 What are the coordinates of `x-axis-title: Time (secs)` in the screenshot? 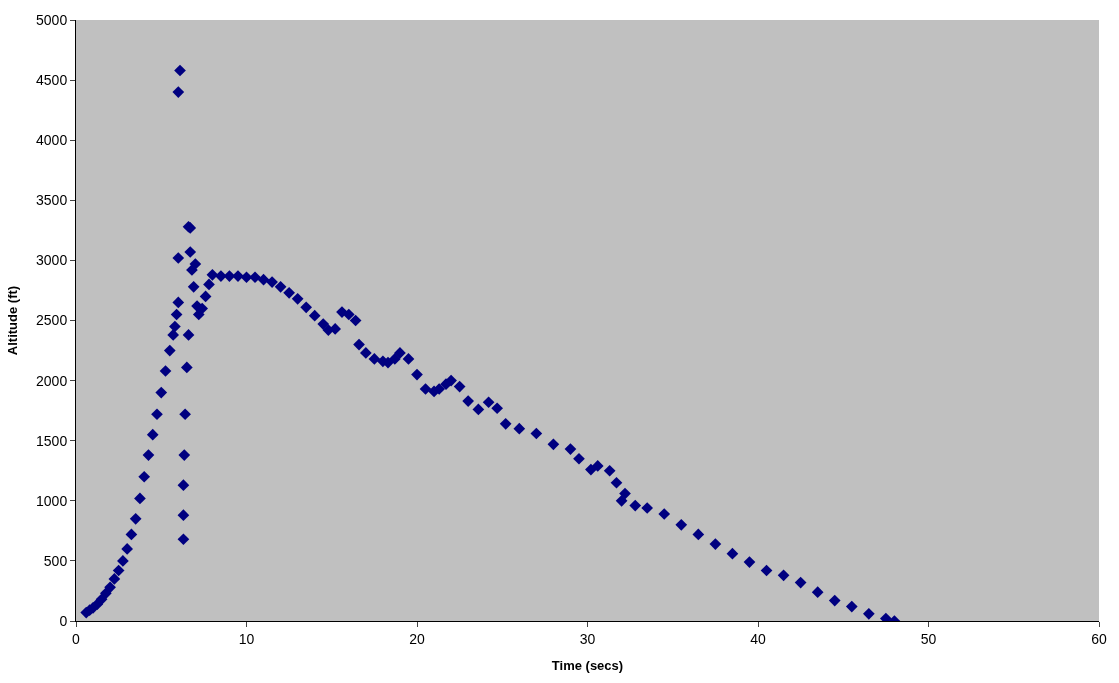 It's located at (587, 666).